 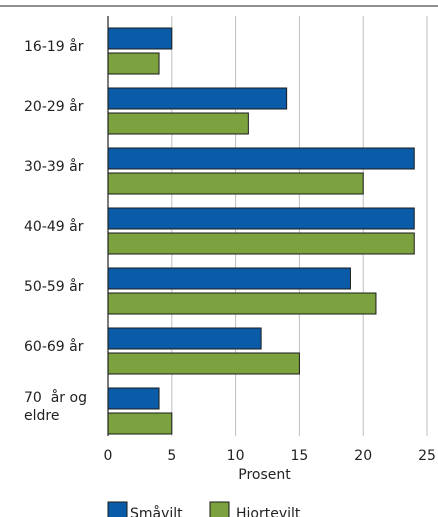 What do you see at coordinates (55, 397) in the screenshot?
I see `category-label-6-0: 70 år og` at bounding box center [55, 397].